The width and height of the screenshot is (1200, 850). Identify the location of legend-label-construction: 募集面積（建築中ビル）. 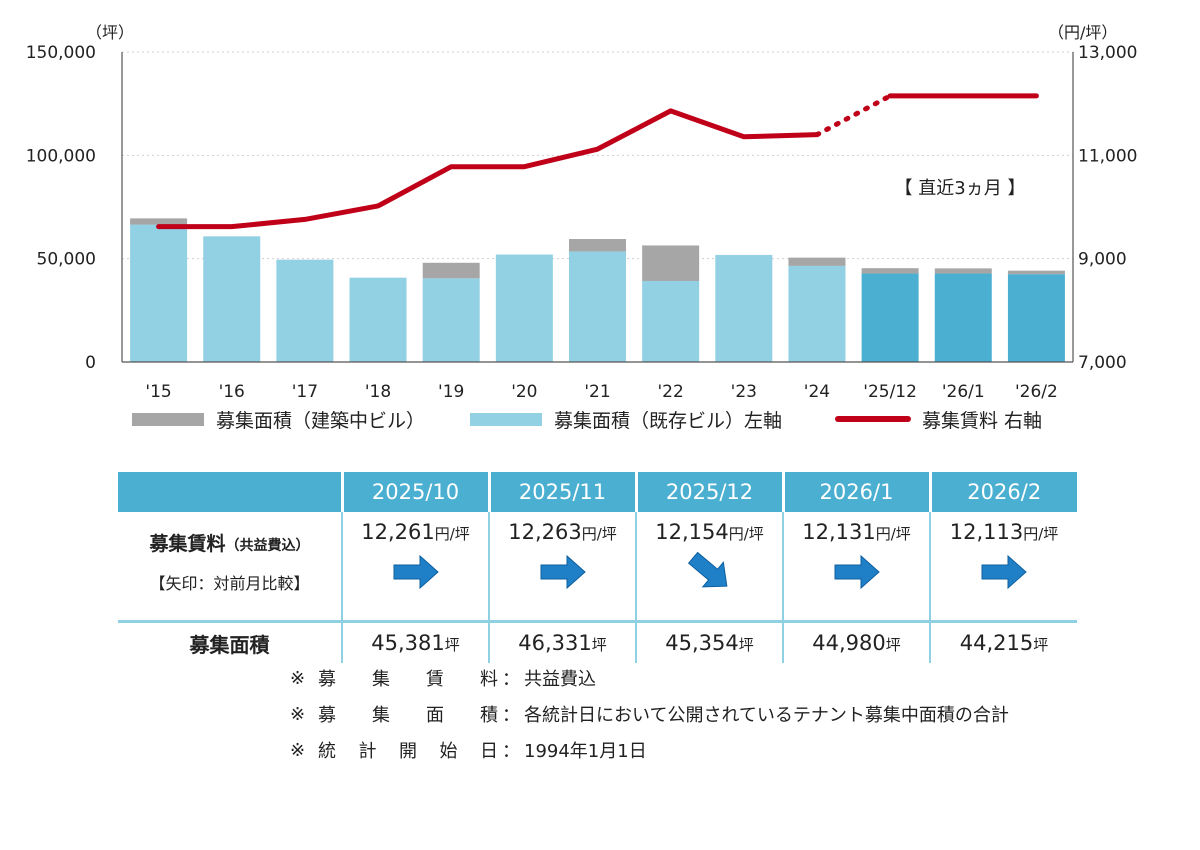
(320, 421).